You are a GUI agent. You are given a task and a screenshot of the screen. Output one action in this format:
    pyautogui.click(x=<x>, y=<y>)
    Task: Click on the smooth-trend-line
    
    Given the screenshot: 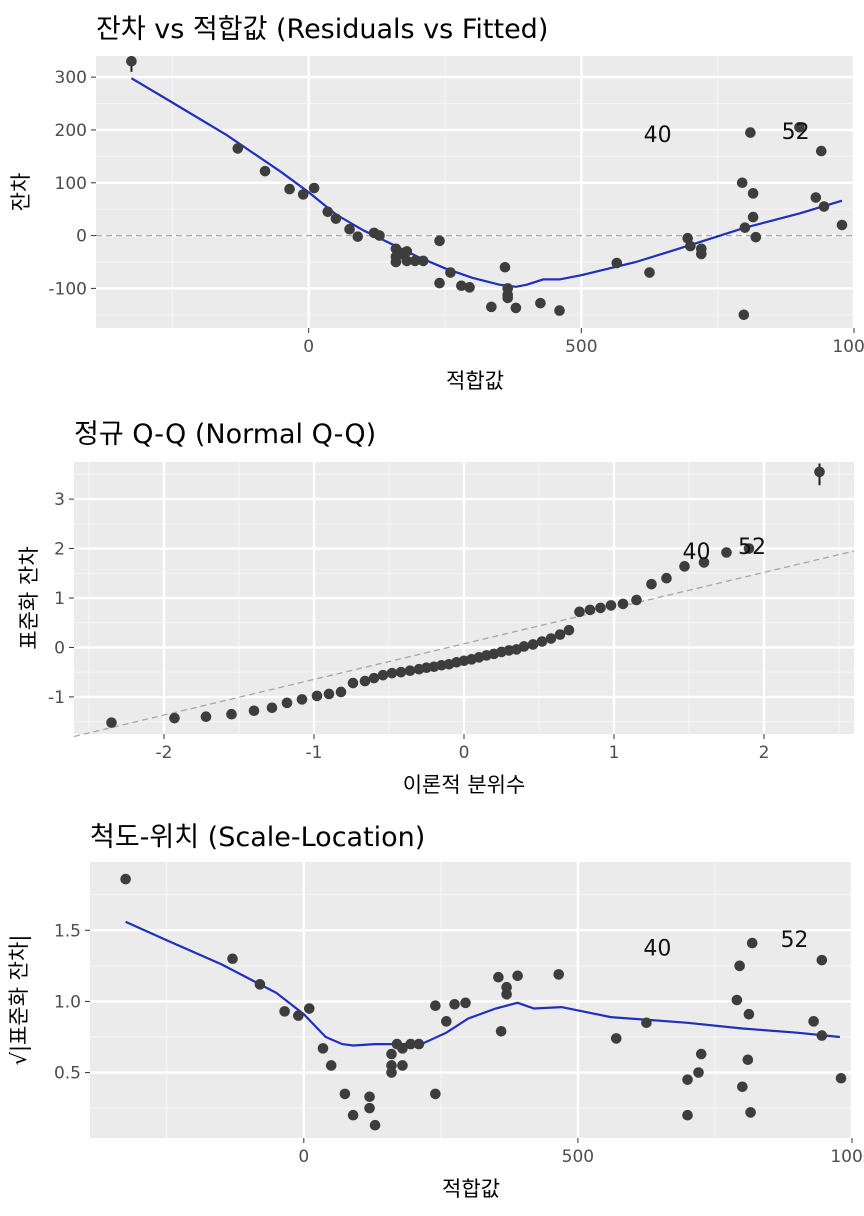 What is the action you would take?
    pyautogui.click(x=486, y=182)
    